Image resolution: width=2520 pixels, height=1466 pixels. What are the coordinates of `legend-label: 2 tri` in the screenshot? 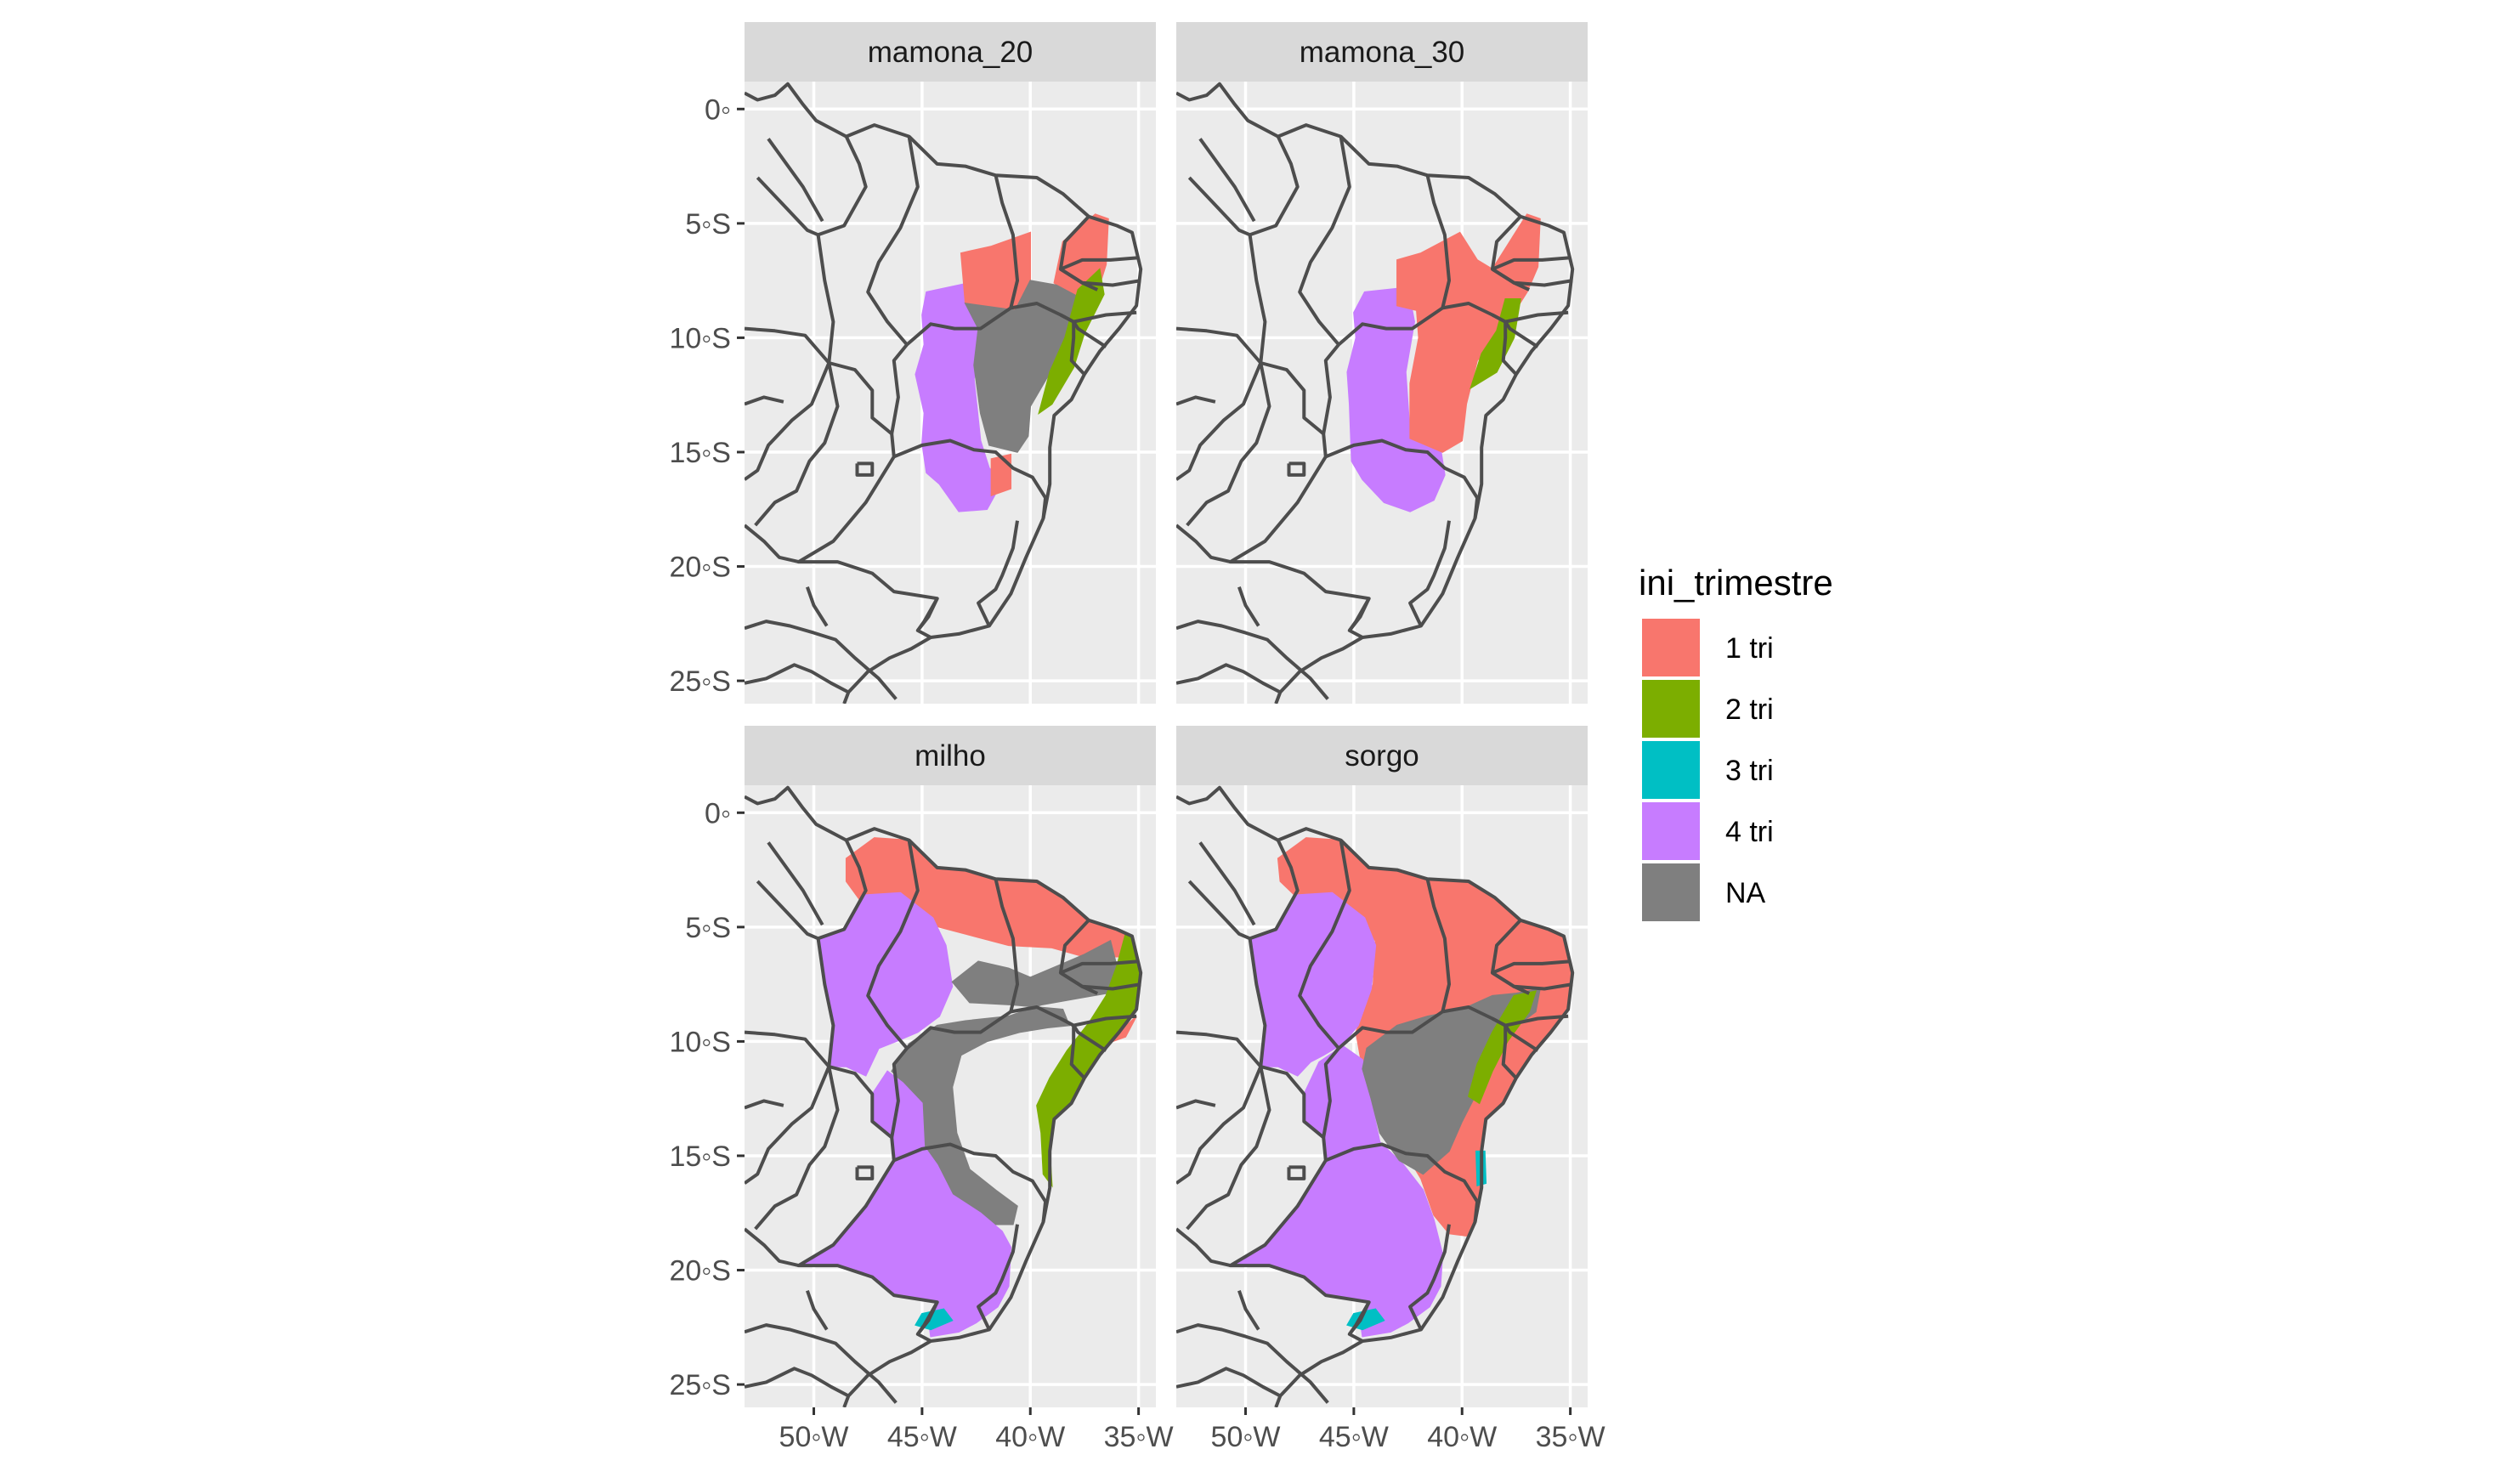 It's located at (1749, 709).